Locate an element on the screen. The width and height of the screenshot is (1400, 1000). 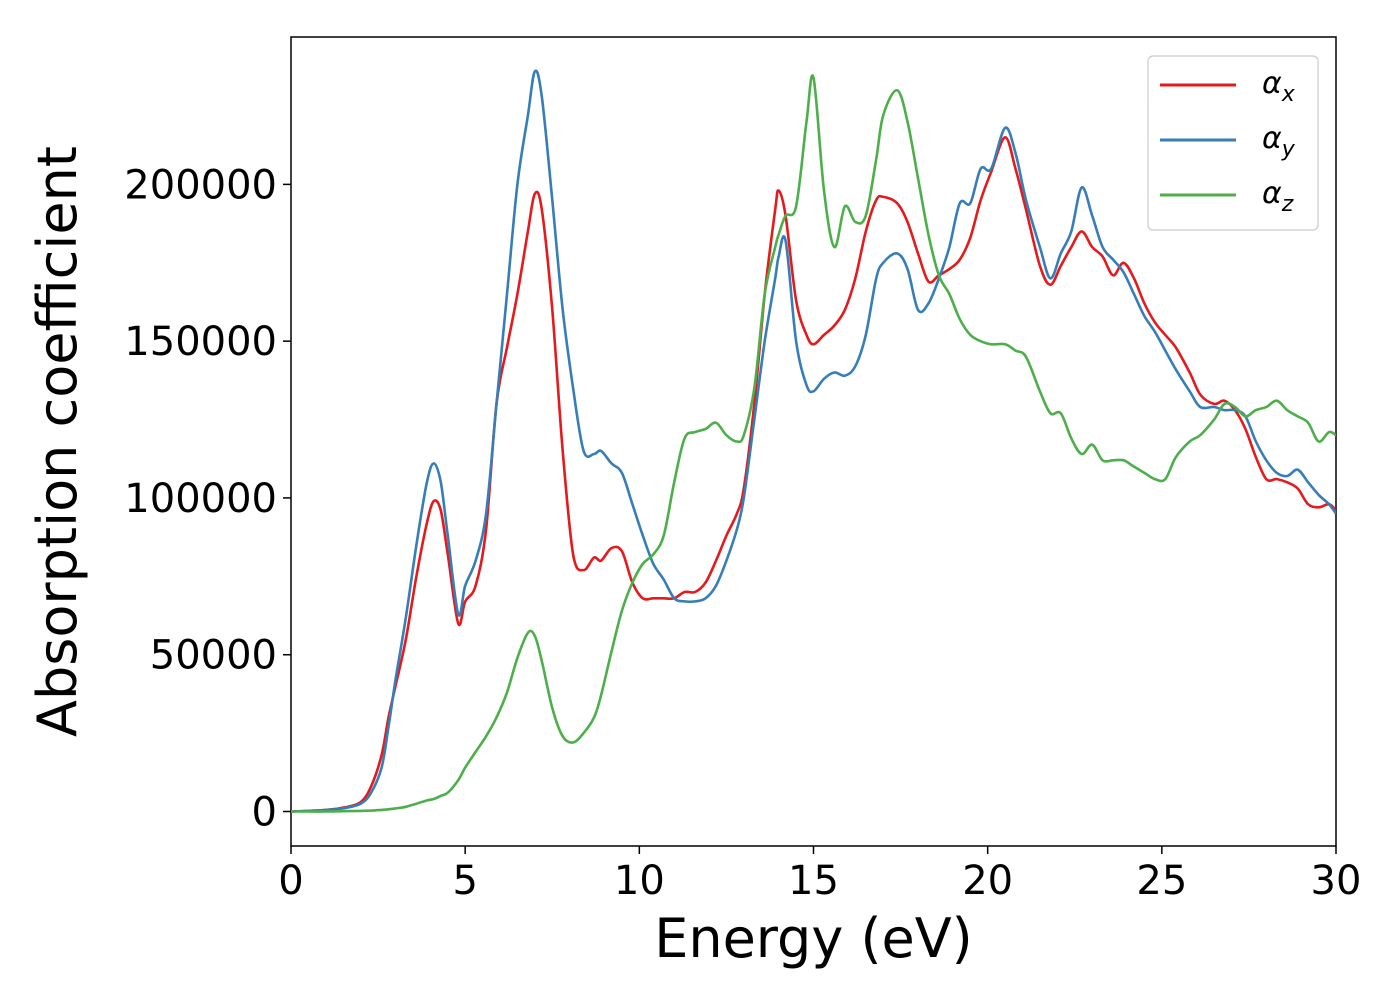
x-tick-label: 30 is located at coordinates (1336, 881).